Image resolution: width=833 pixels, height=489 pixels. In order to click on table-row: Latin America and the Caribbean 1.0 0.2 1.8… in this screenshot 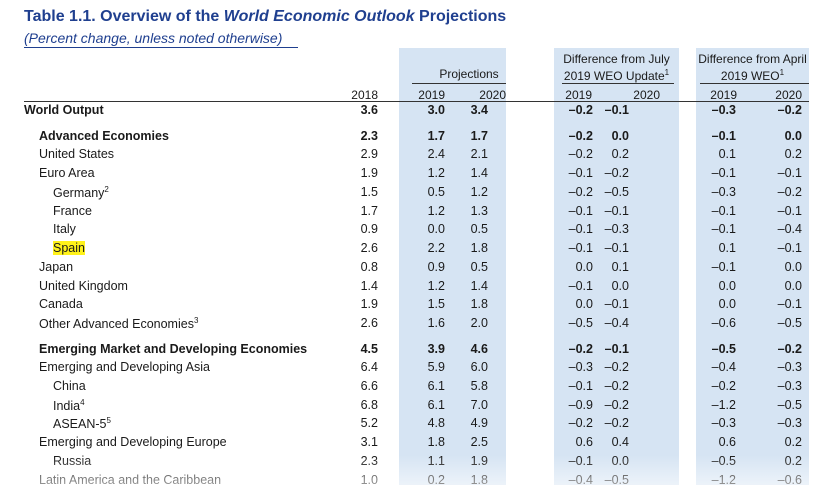, I will do `click(416, 480)`.